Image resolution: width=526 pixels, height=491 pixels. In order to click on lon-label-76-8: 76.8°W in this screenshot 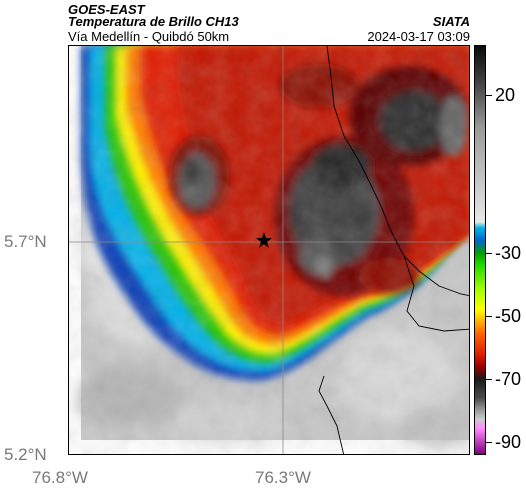, I will do `click(60, 477)`.